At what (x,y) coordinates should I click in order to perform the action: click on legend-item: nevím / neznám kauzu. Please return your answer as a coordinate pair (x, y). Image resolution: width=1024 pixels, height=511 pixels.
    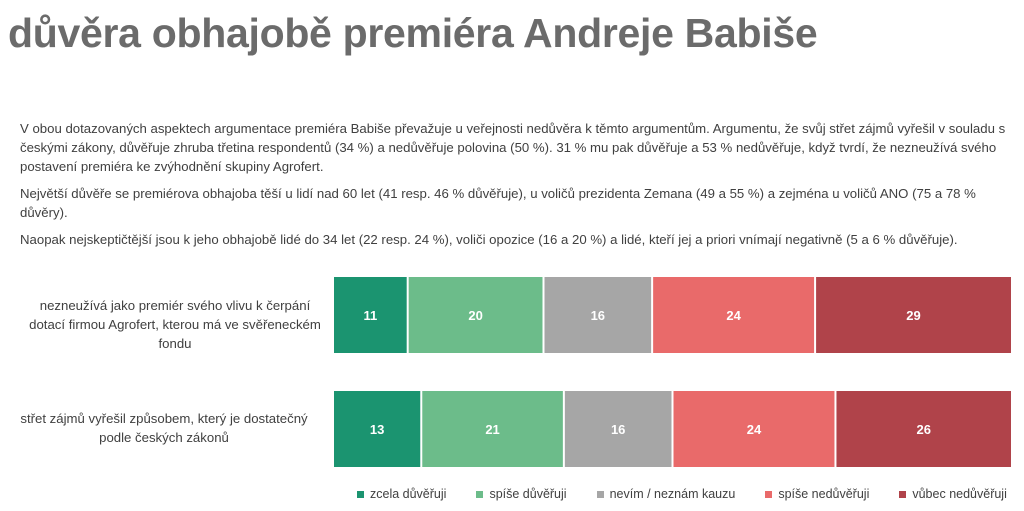
    Looking at the image, I should click on (666, 494).